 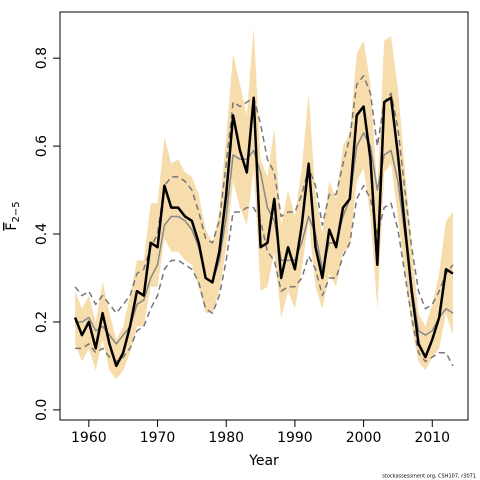 I want to click on y-tick-label: 0.4, so click(x=42, y=234).